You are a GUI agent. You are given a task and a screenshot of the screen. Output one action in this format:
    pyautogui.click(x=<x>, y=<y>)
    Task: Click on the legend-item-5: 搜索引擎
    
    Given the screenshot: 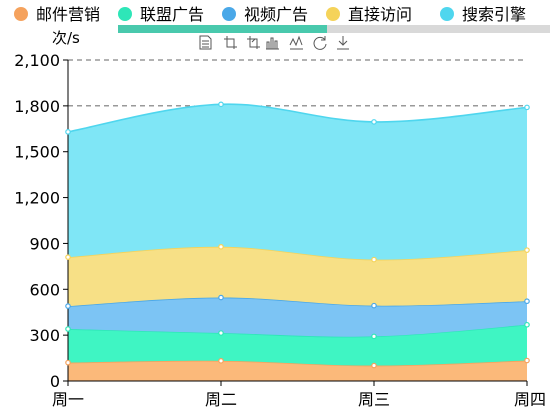 What is the action you would take?
    pyautogui.click(x=483, y=14)
    